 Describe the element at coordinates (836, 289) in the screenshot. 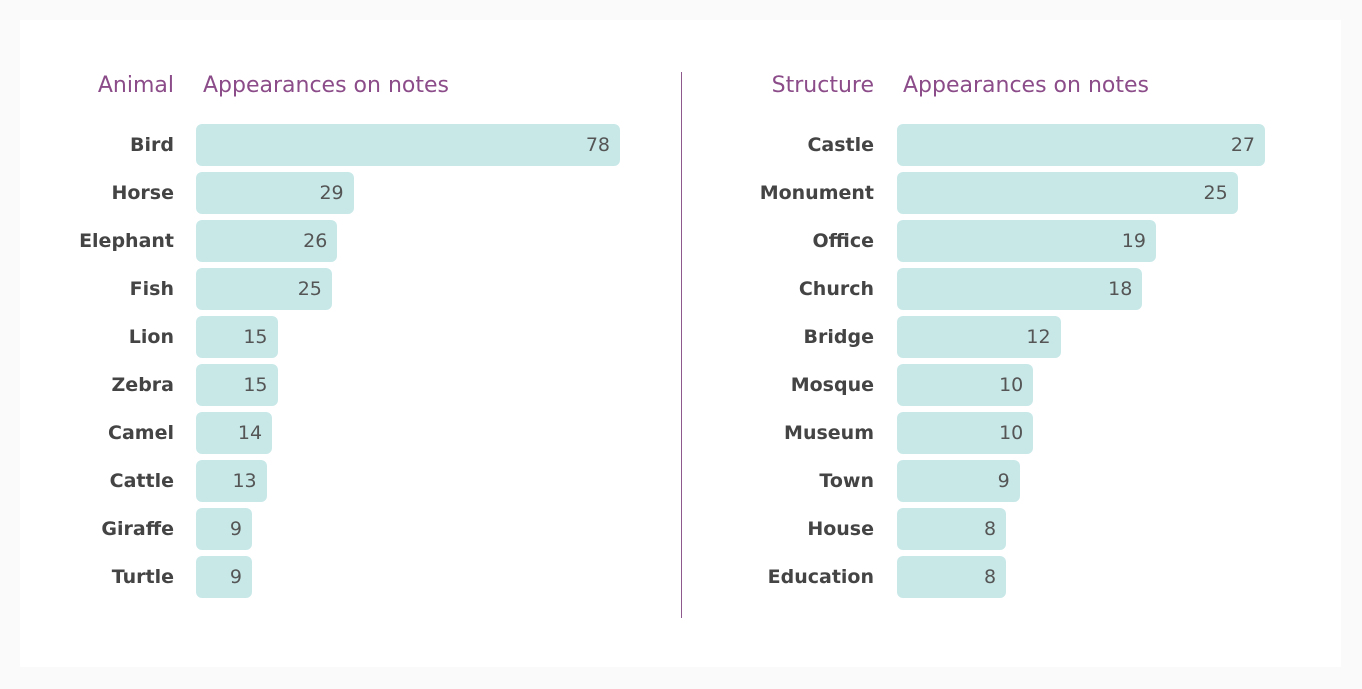

I see `category-label: Church` at that location.